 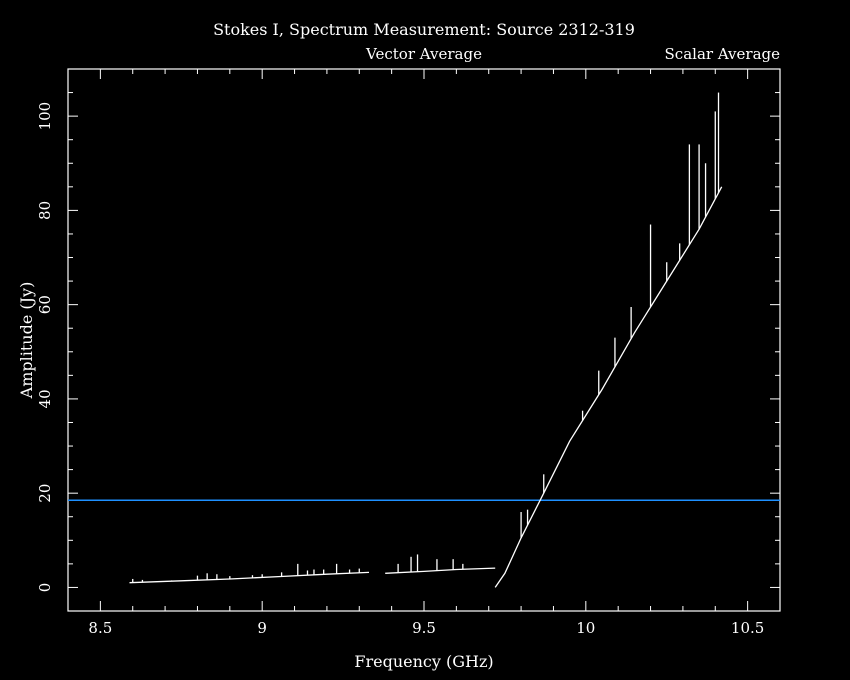 I want to click on x-tick-label: 9.5, so click(x=424, y=628).